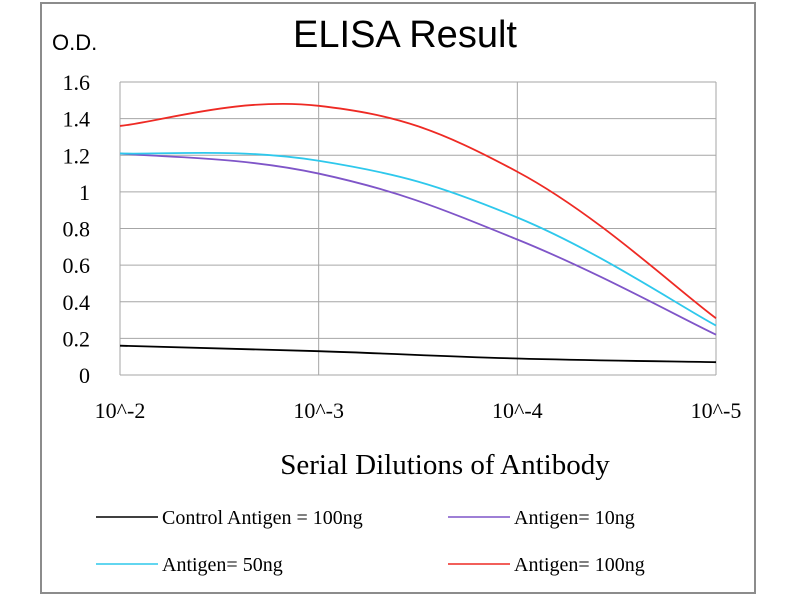 This screenshot has height=600, width=800. I want to click on x-tick-label: 10^-3, so click(318, 410).